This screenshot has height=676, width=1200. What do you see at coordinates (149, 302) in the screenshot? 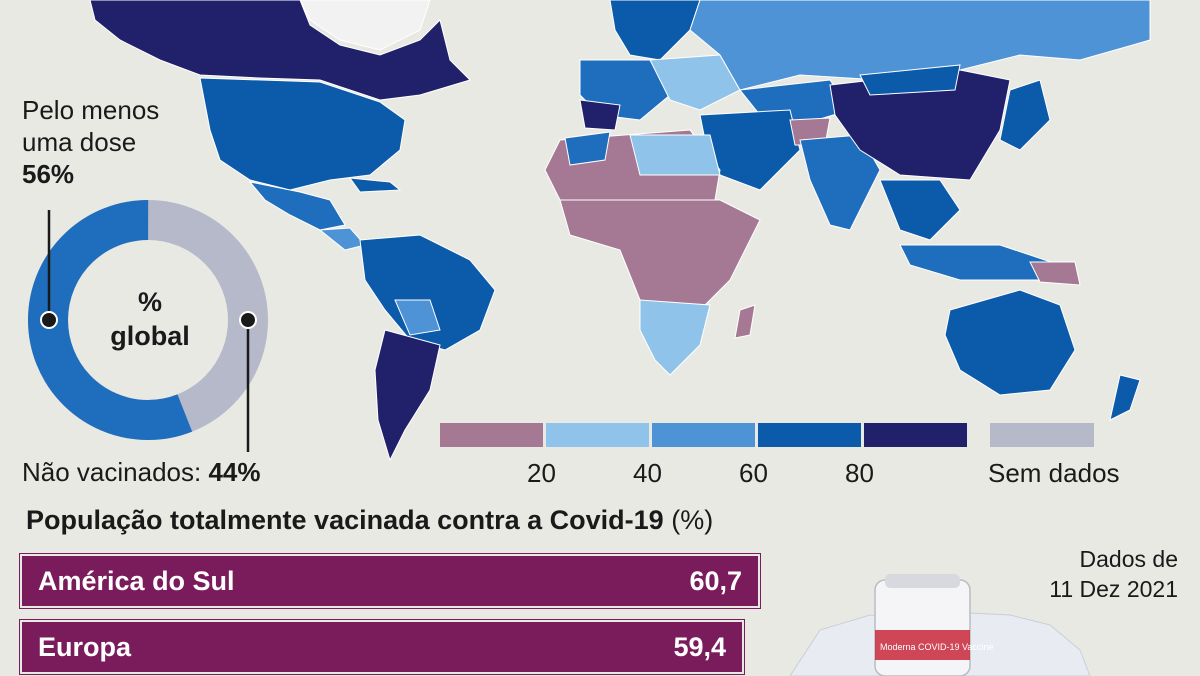
I see `donut-center-line1: %` at bounding box center [149, 302].